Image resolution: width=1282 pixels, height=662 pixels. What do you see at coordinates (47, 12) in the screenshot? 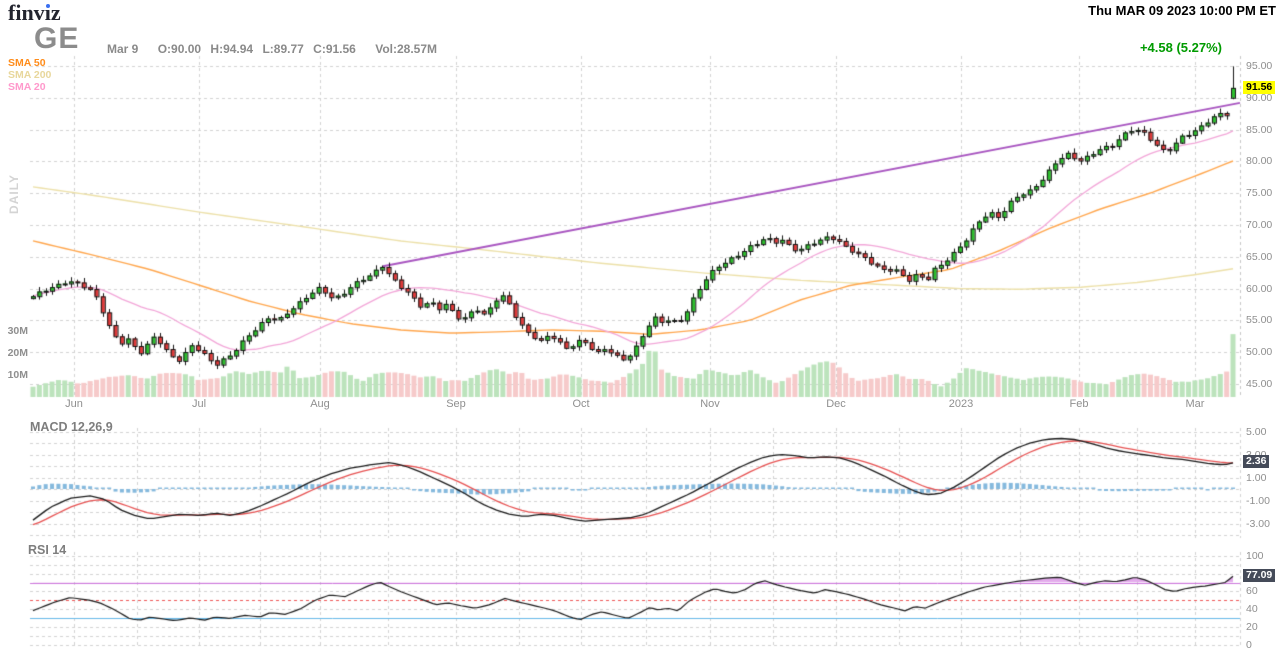
I see `logo-i: ı` at bounding box center [47, 12].